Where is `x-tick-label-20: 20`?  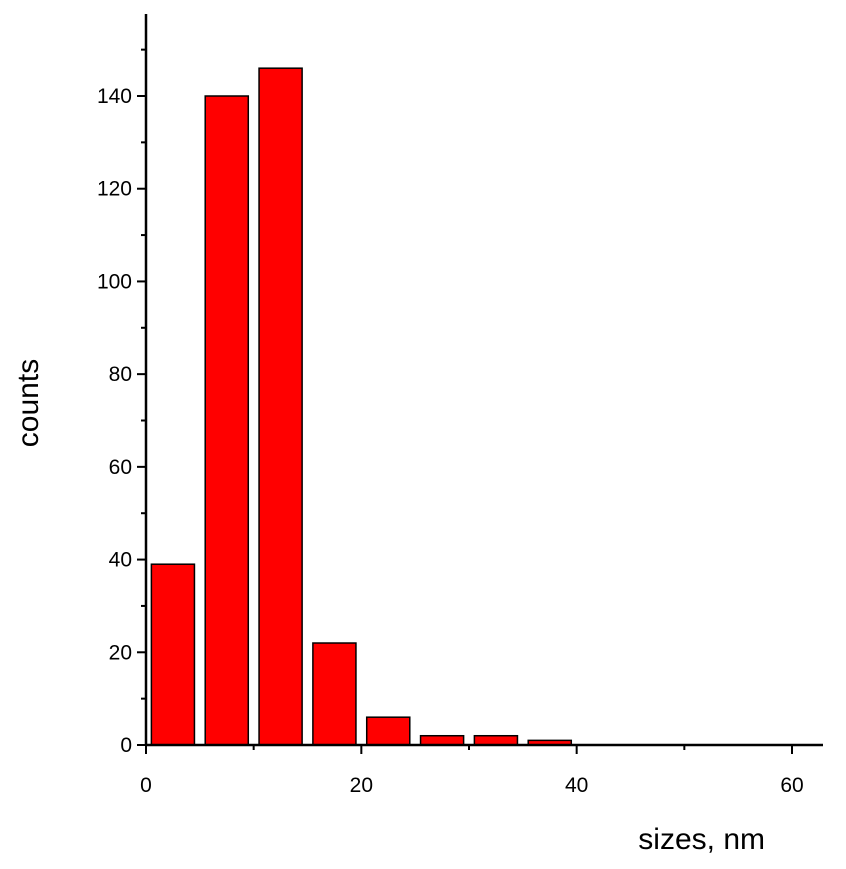
x-tick-label-20: 20 is located at coordinates (361, 785).